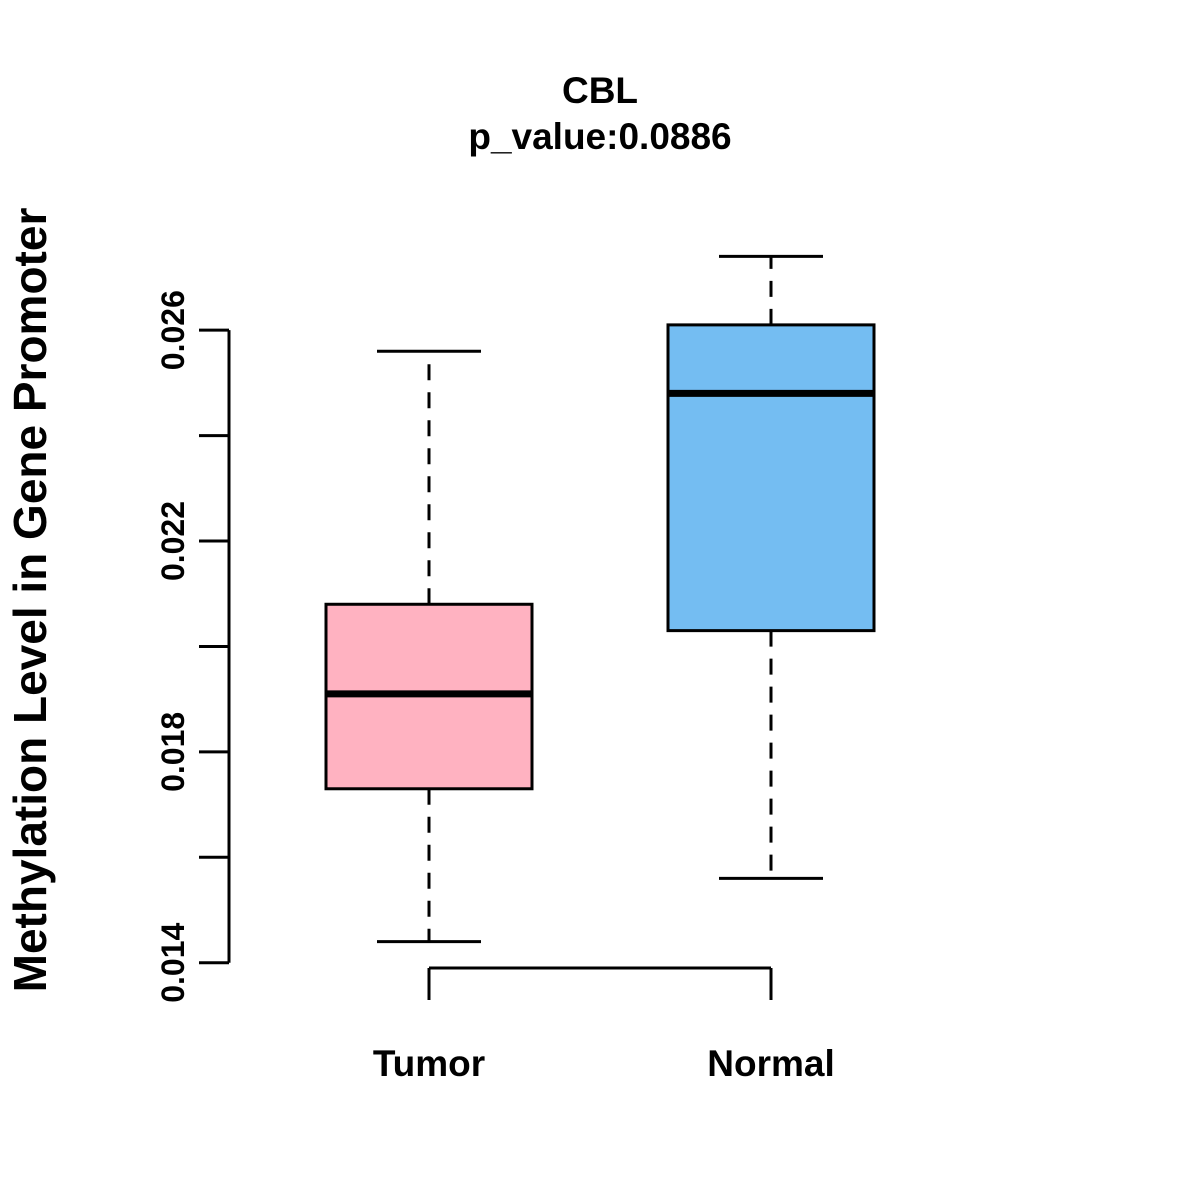 This screenshot has width=1200, height=1200. I want to click on x-axis, so click(600, 983).